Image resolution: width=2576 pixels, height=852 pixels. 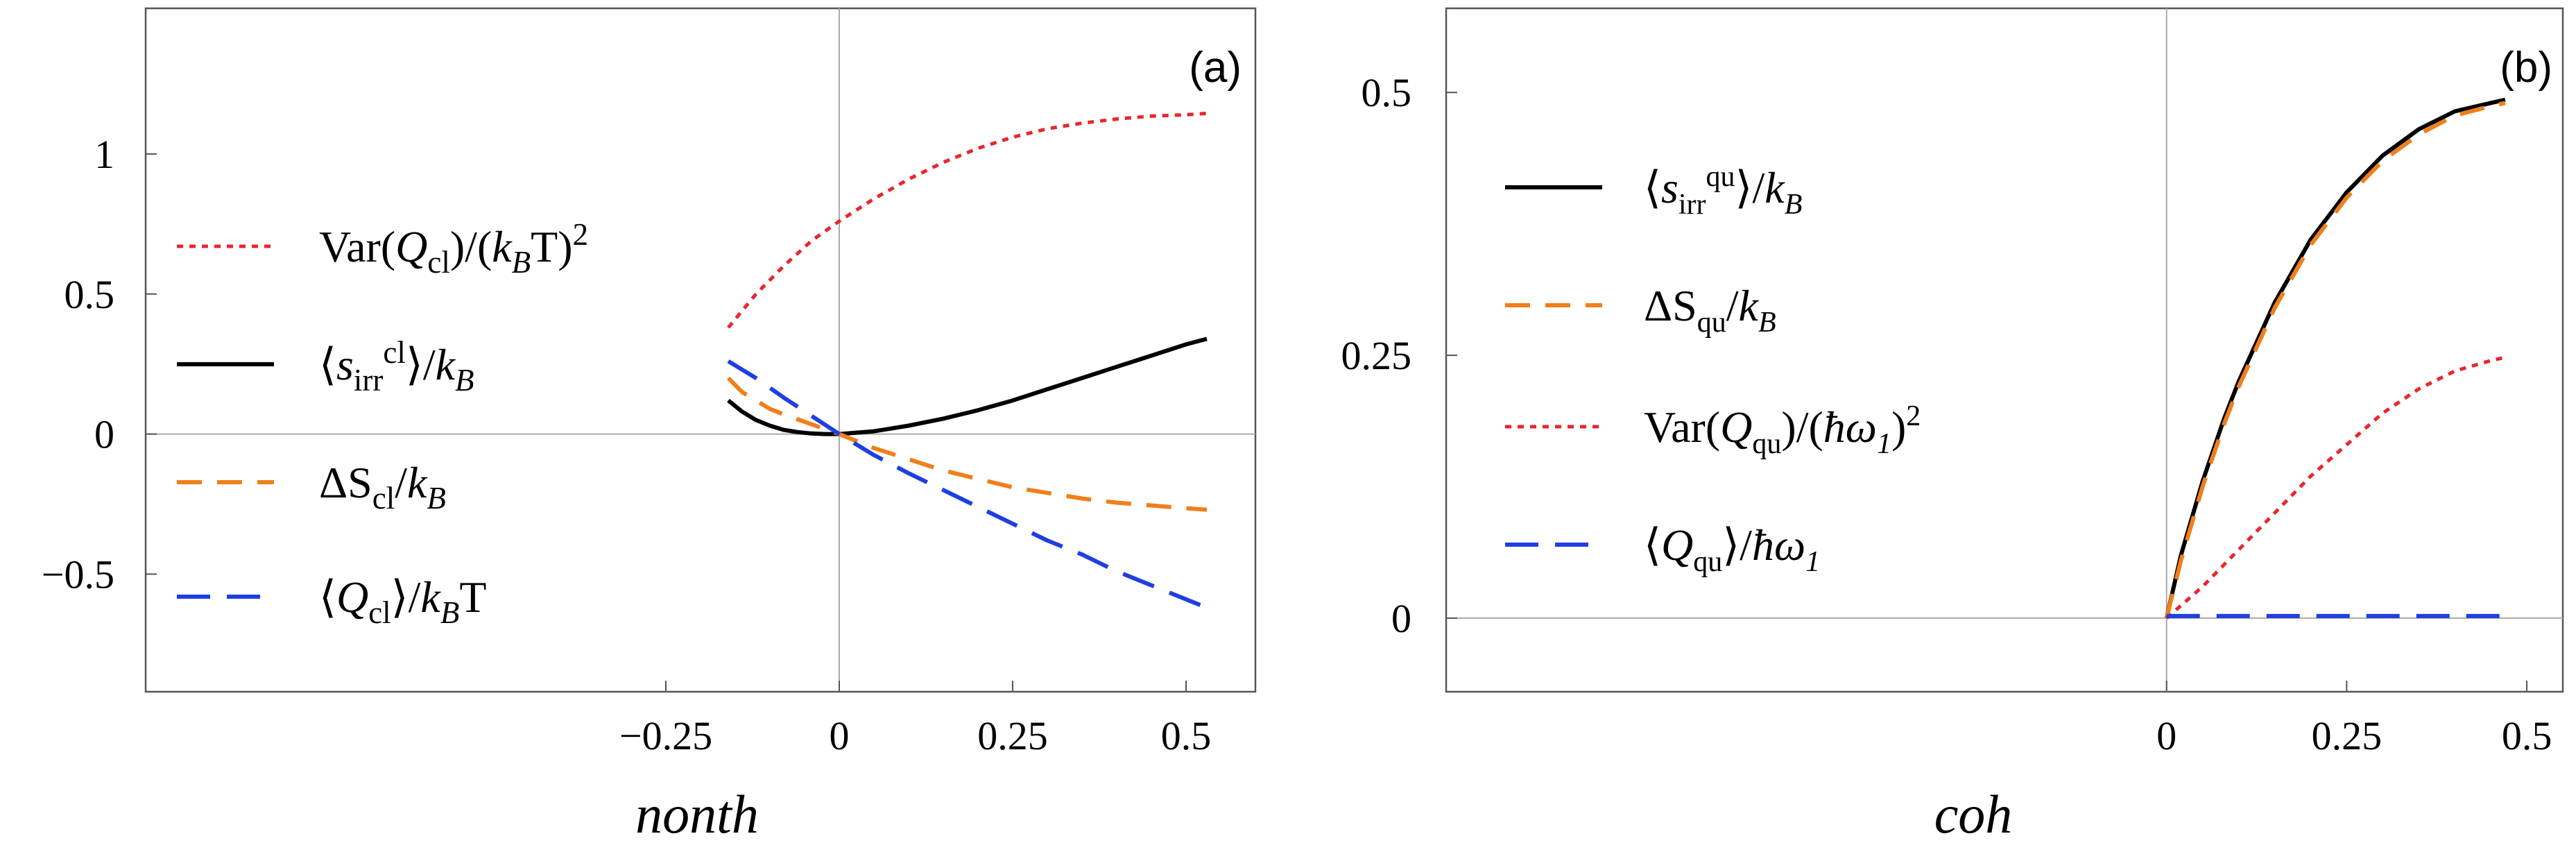 I want to click on panel-label: (a), so click(x=1215, y=68).